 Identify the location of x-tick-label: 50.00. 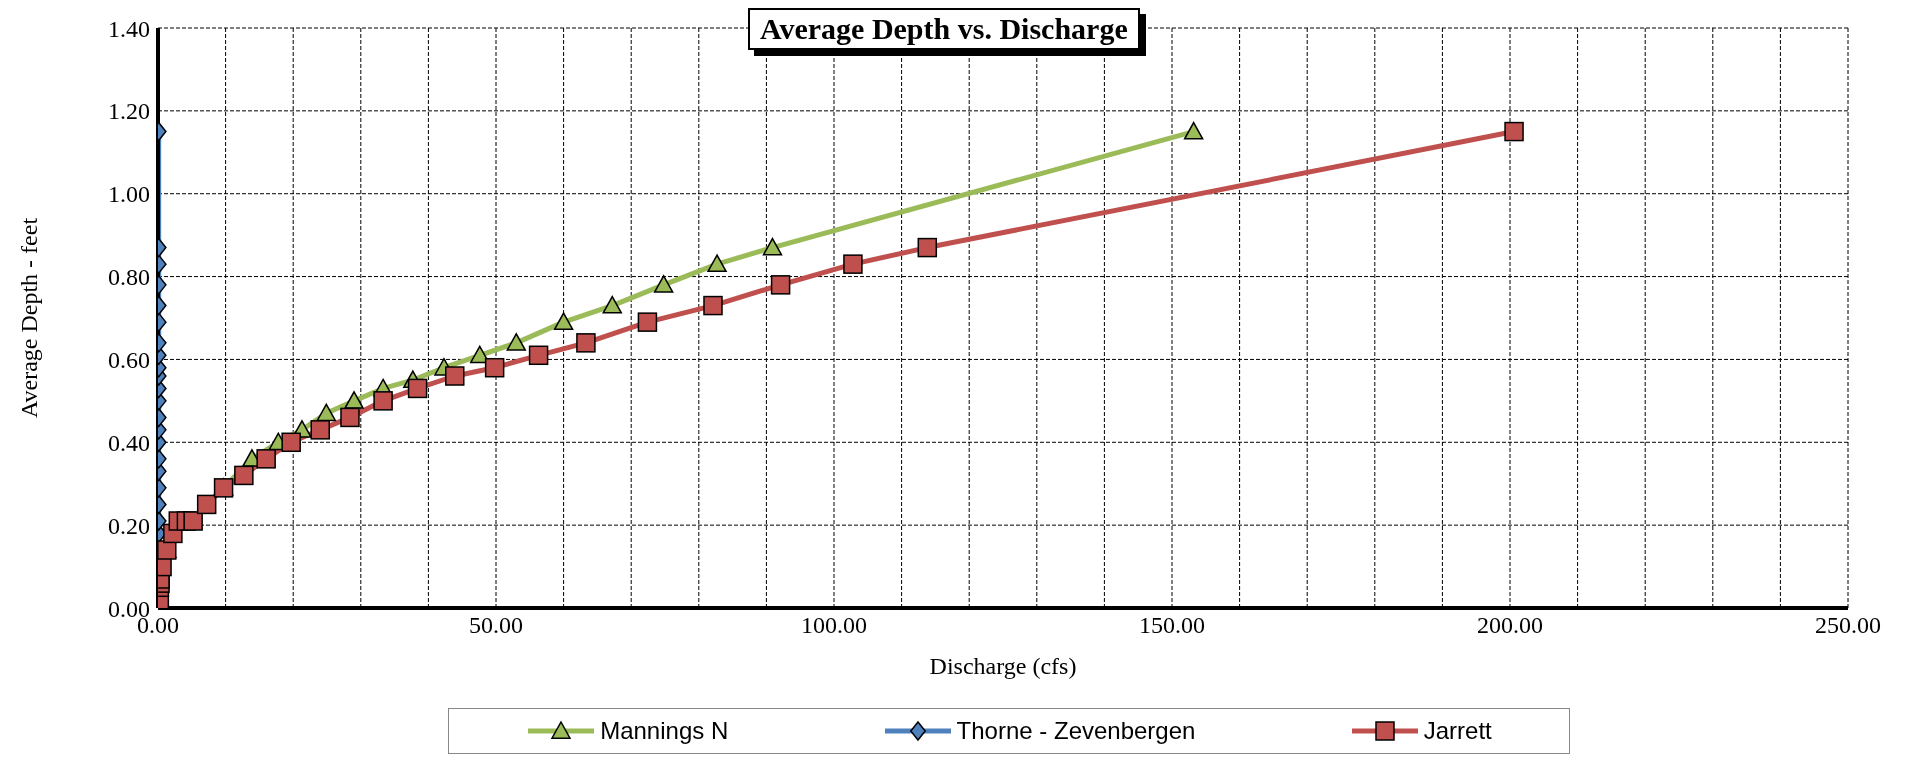
(496, 625).